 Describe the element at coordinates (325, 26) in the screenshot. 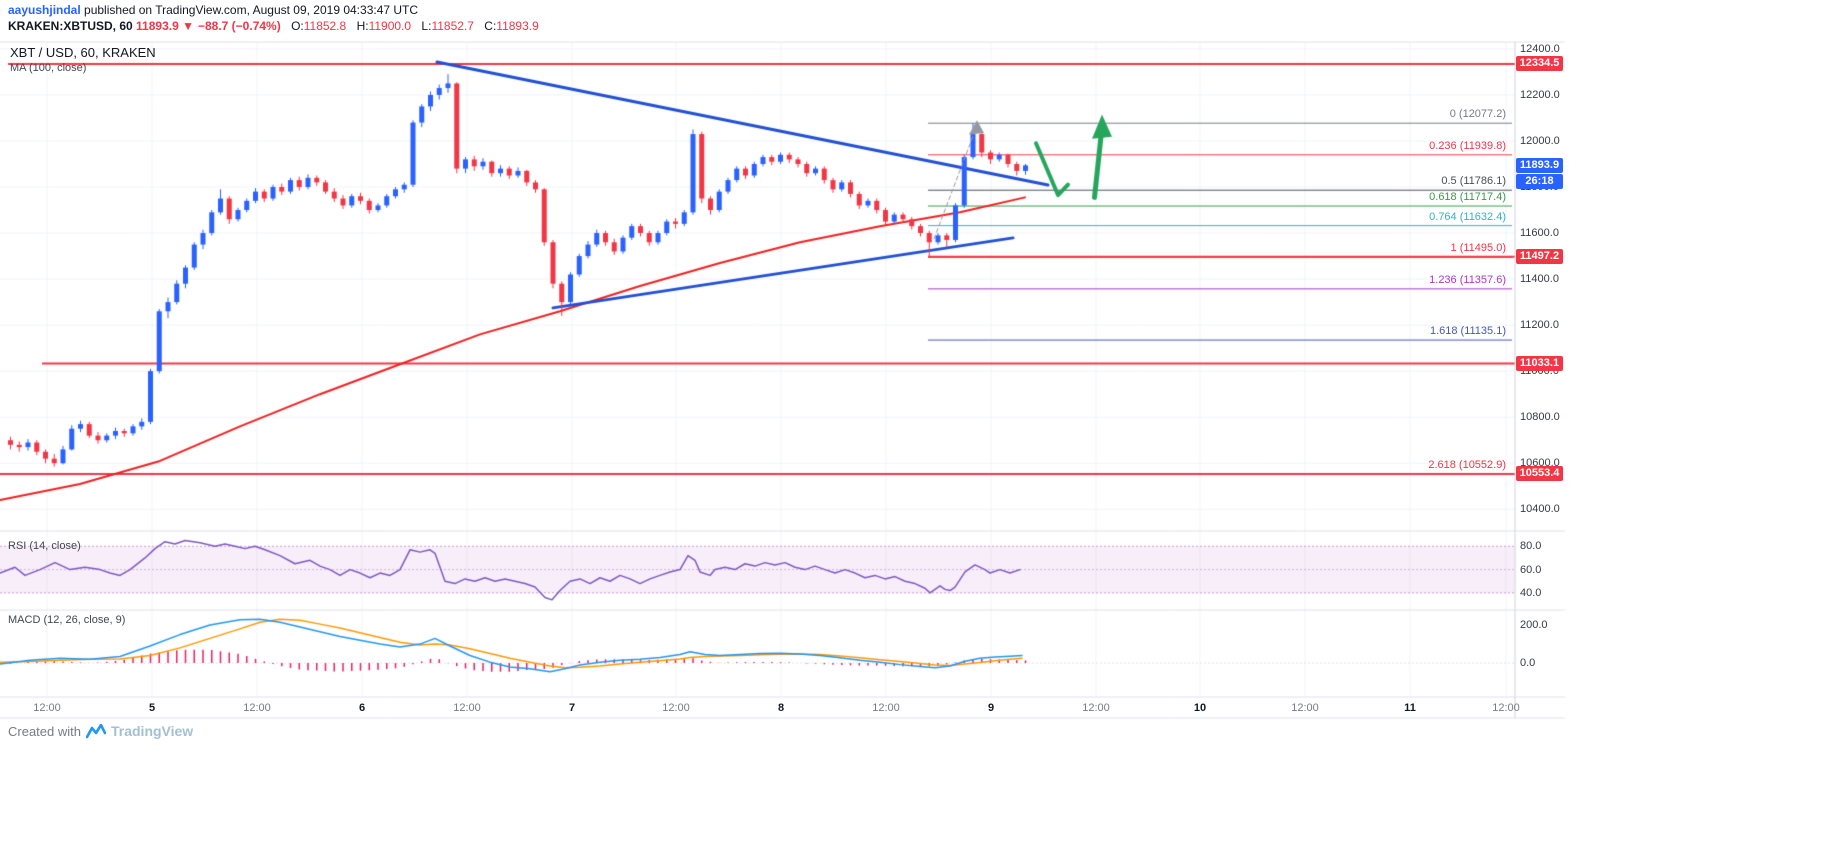

I see `open-value: 11852.8` at that location.